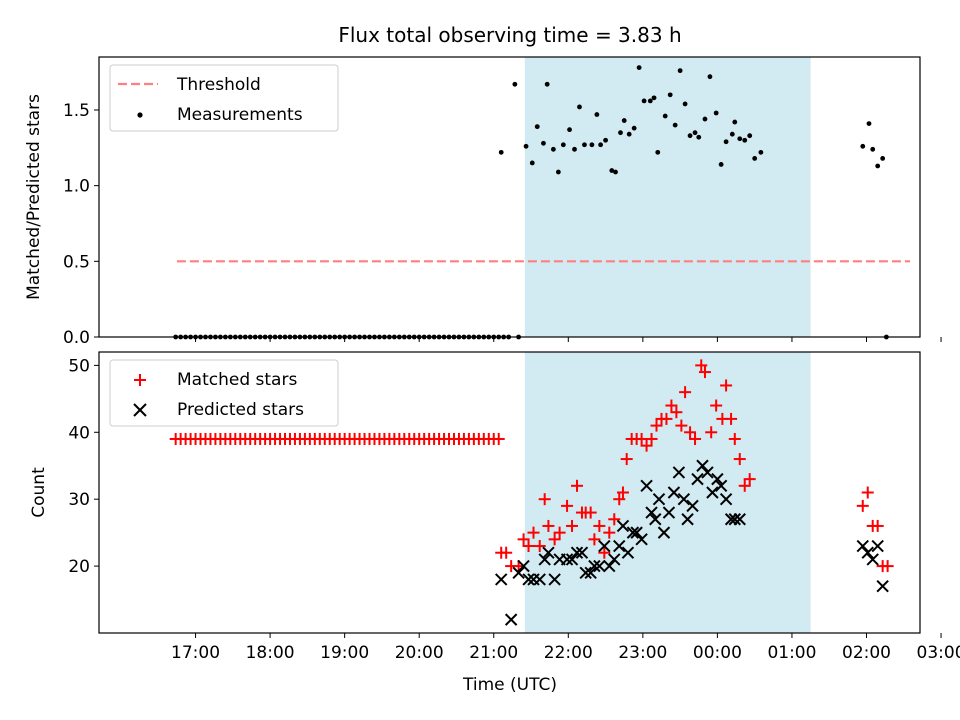 Image resolution: width=960 pixels, height=720 pixels. Describe the element at coordinates (568, 653) in the screenshot. I see `x-tick-label: 22:00` at that location.